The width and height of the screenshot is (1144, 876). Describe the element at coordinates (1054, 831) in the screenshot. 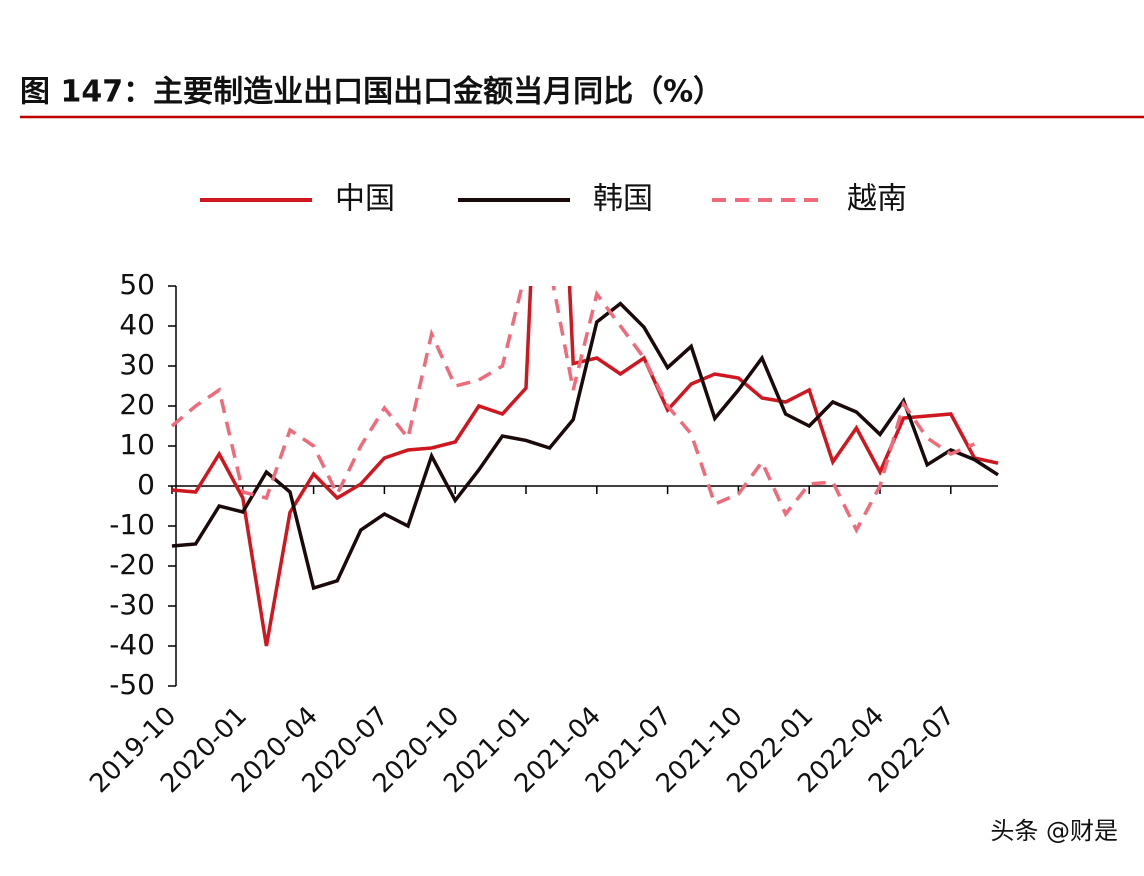

I see `watermark: 头条 @财是` at that location.